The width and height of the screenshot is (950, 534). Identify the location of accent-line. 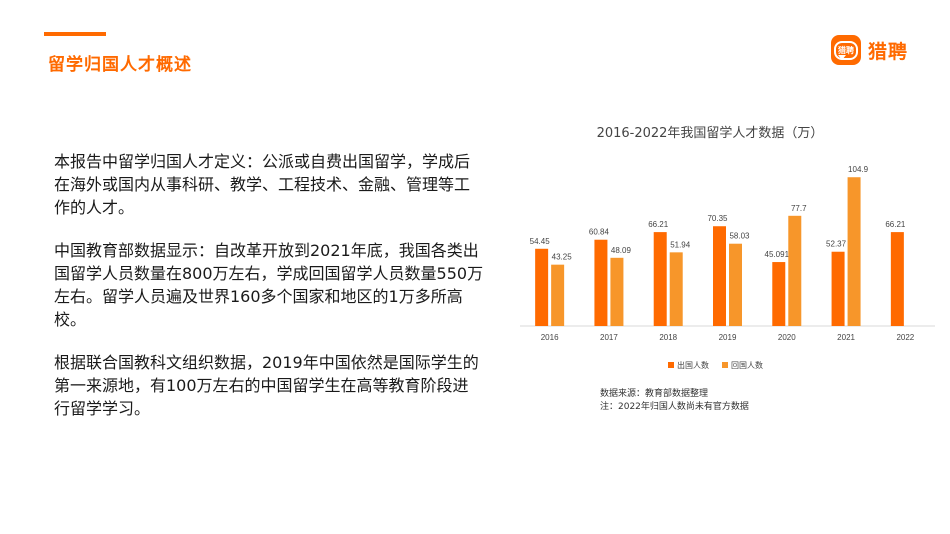
(75, 34).